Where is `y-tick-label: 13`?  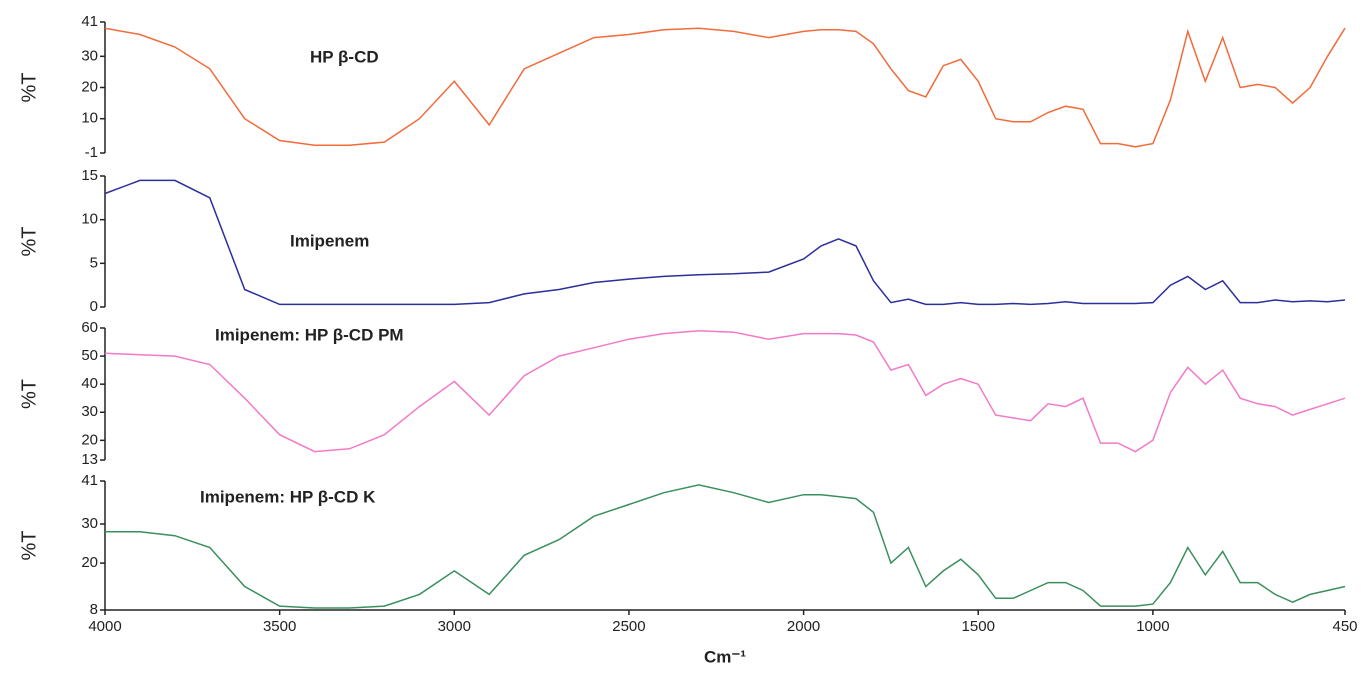 y-tick-label: 13 is located at coordinates (89, 459).